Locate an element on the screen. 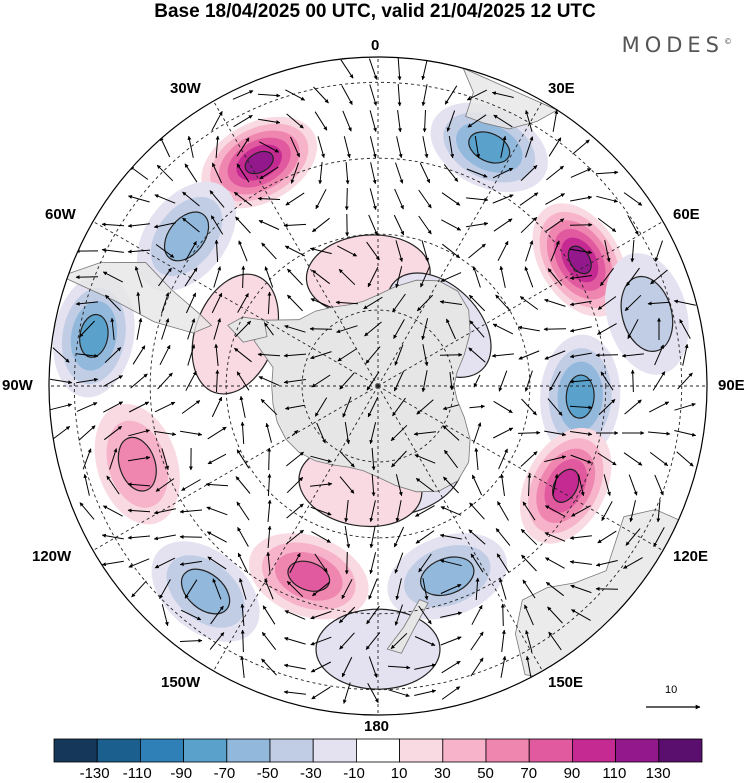 The height and width of the screenshot is (783, 750). colorbar-tick-label: -30 is located at coordinates (311, 773).